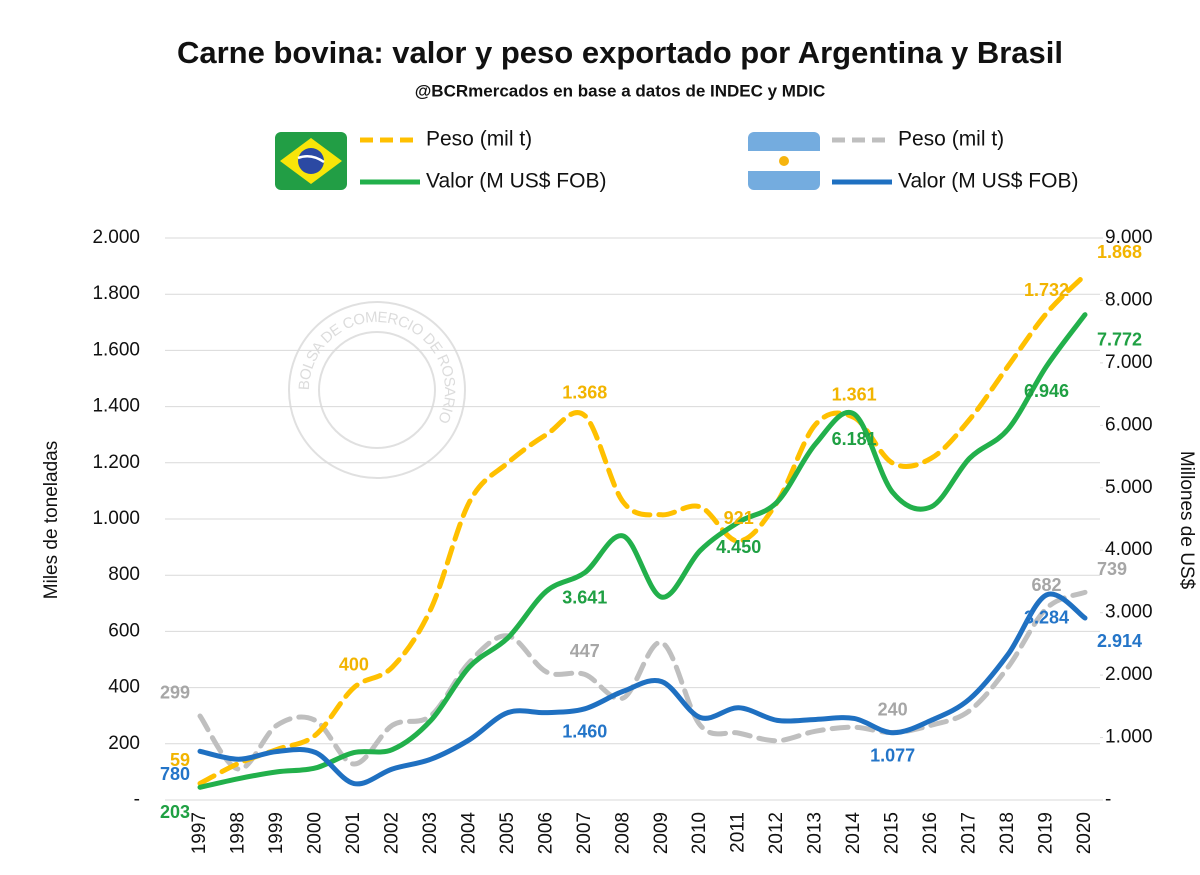 The height and width of the screenshot is (875, 1200). Describe the element at coordinates (237, 833) in the screenshot. I see `x-tick-label: 1998` at that location.